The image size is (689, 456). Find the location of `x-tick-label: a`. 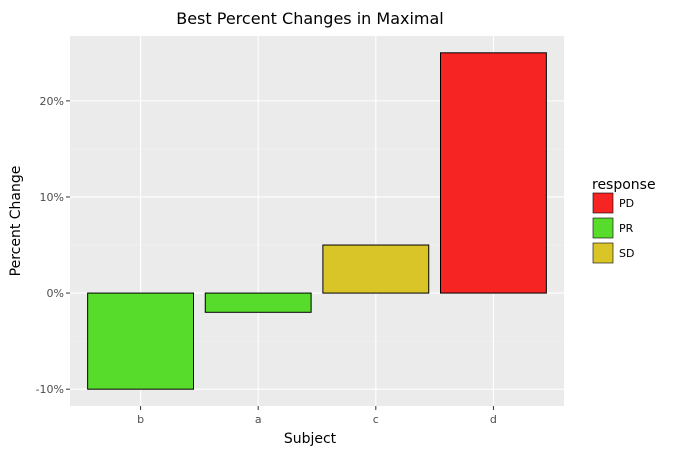

x-tick-label: a is located at coordinates (258, 419).